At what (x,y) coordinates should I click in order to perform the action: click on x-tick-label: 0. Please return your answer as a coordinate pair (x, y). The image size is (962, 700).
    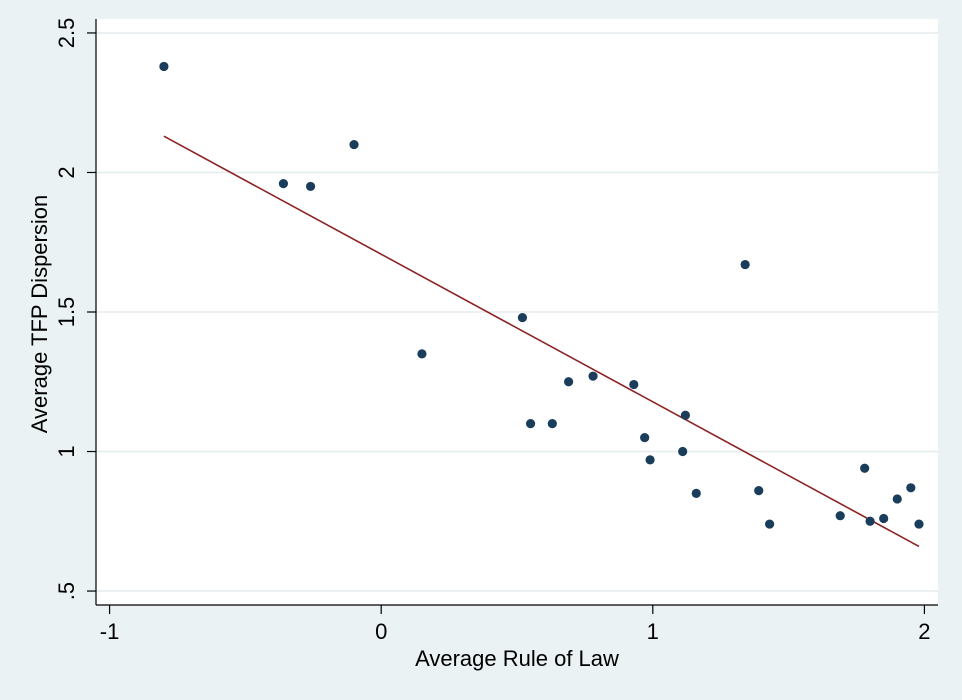
    Looking at the image, I should click on (381, 631).